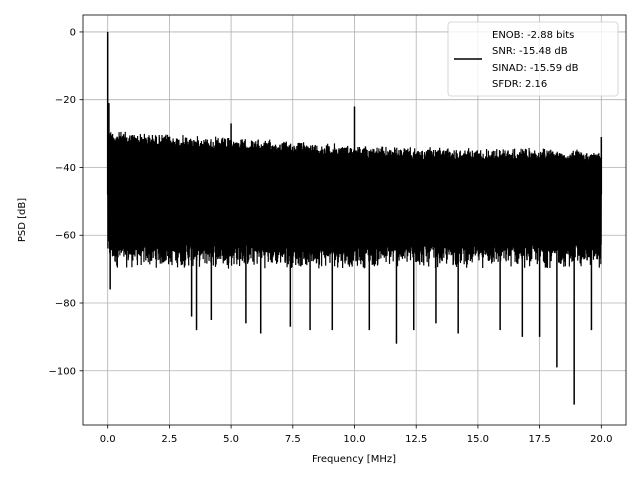 The height and width of the screenshot is (480, 640). Describe the element at coordinates (65, 236) in the screenshot. I see `y-tick-label: −60` at that location.